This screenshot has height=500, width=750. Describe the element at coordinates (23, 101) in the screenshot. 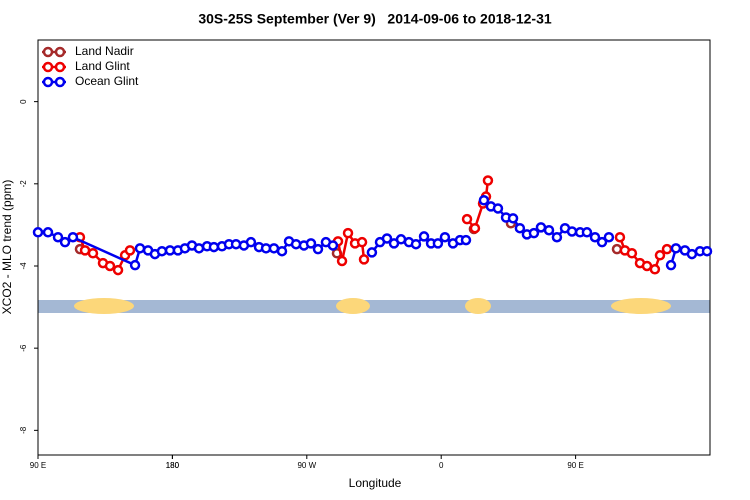

I see `y-tick-label: 0` at that location.